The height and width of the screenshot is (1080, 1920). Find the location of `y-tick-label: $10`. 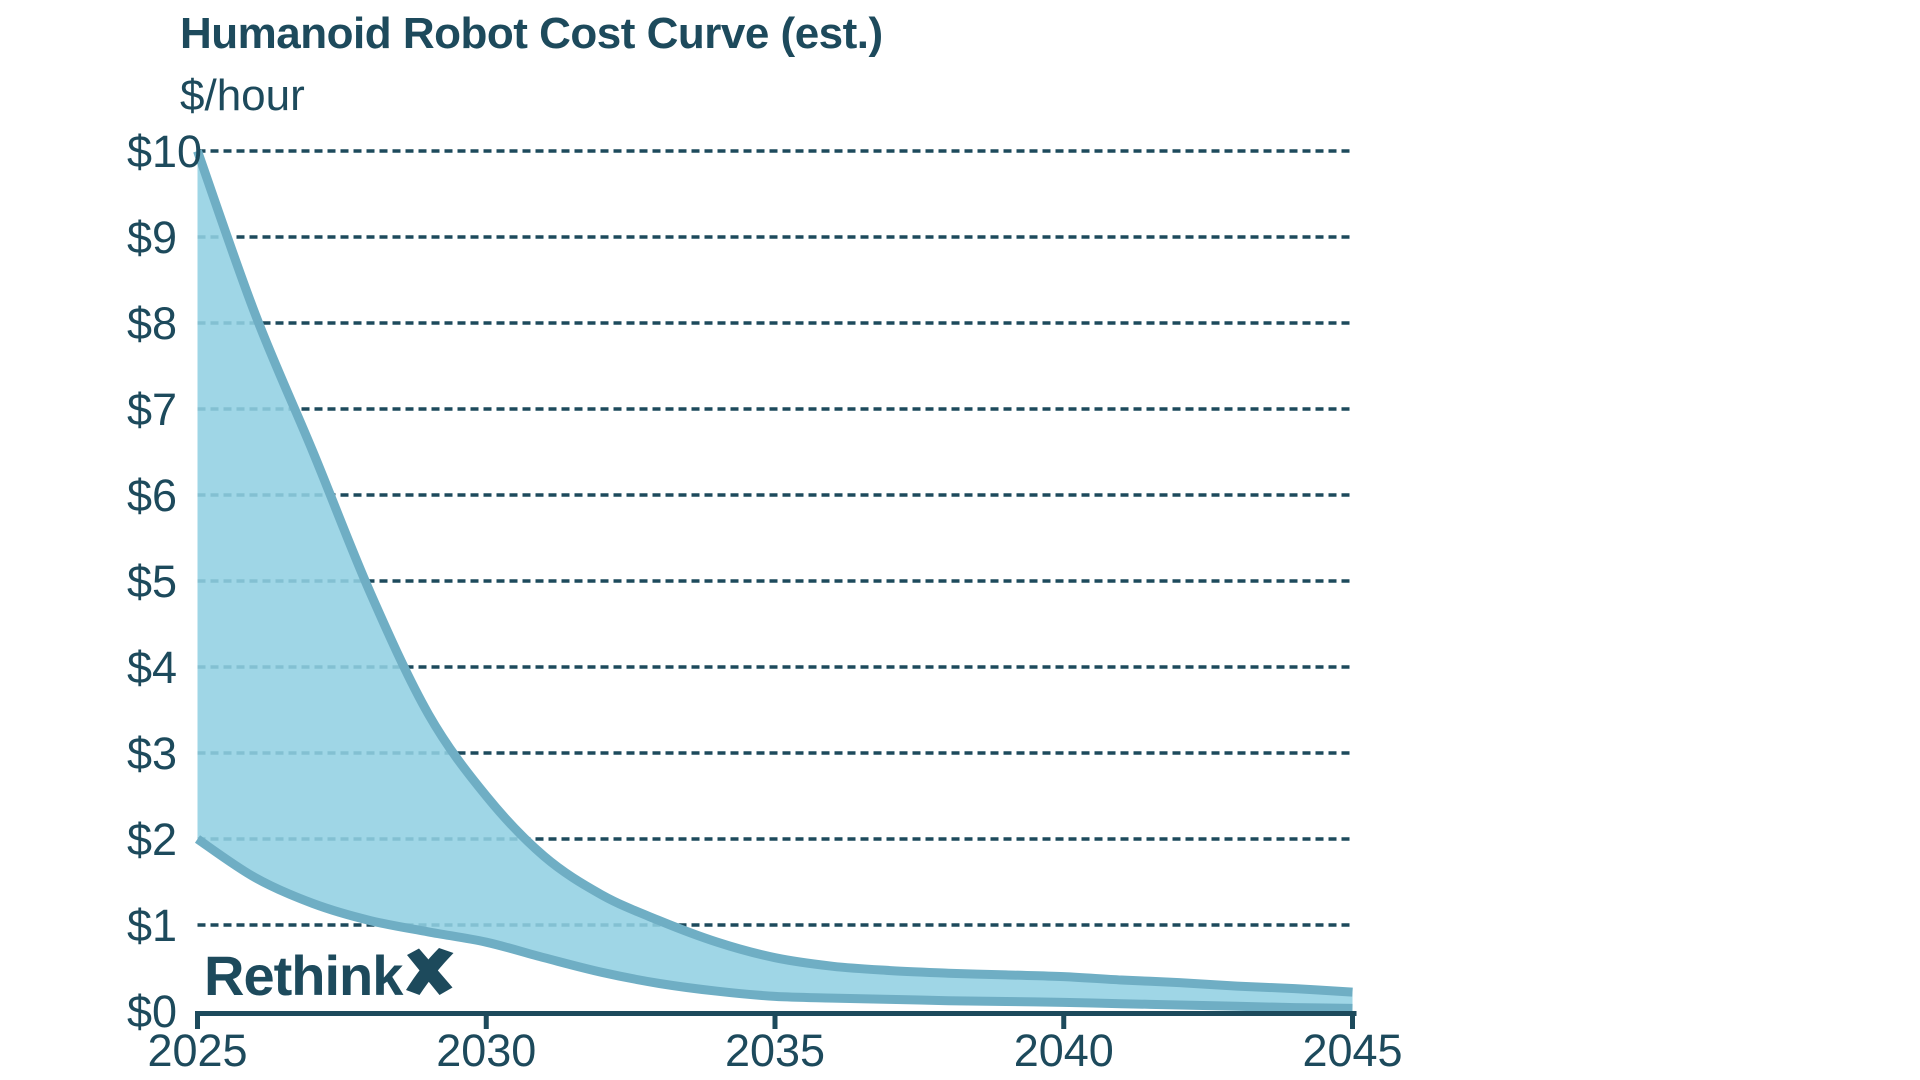

y-tick-label: $10 is located at coordinates (164, 151).